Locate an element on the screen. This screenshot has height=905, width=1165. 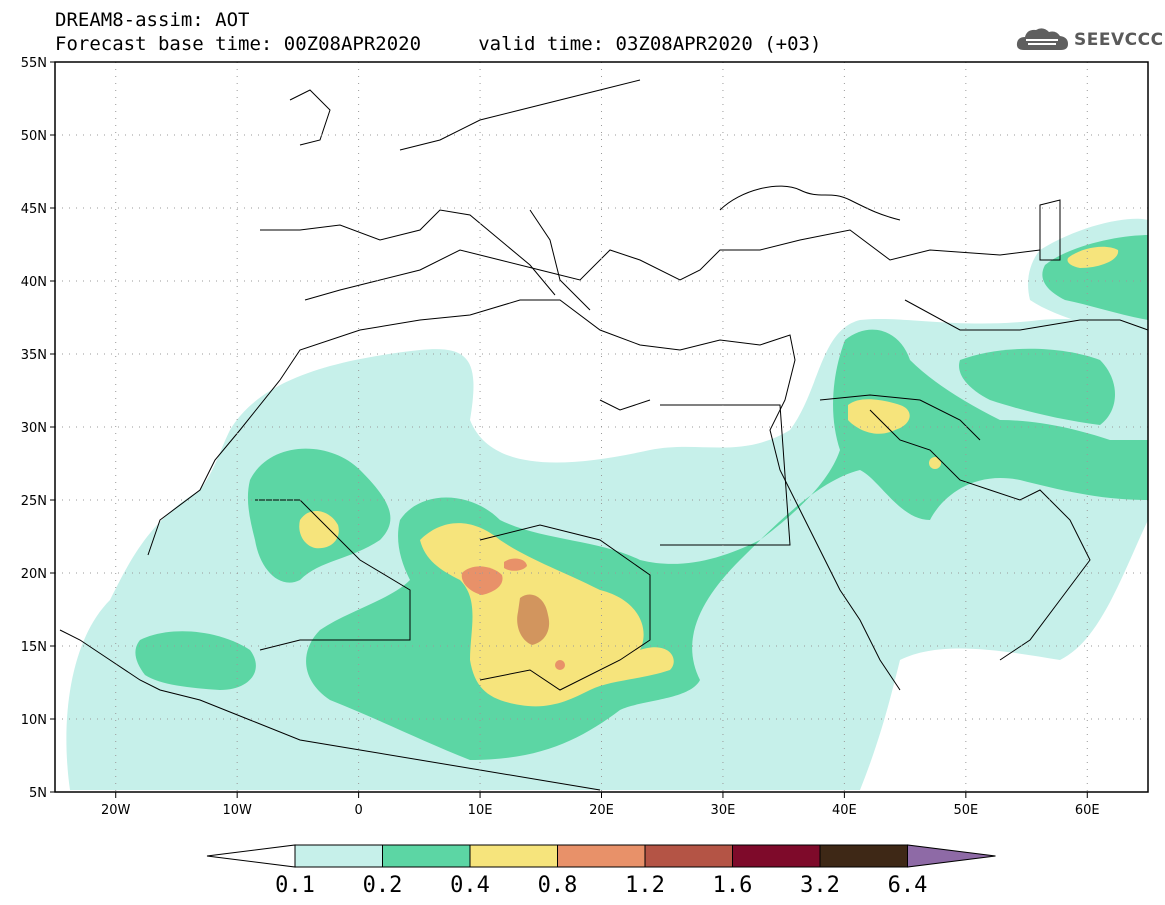
latitude-axis: 55N 50N 45N 40N 35N 30N 25N 20N 15N 10N 5N is located at coordinates (38, 428).